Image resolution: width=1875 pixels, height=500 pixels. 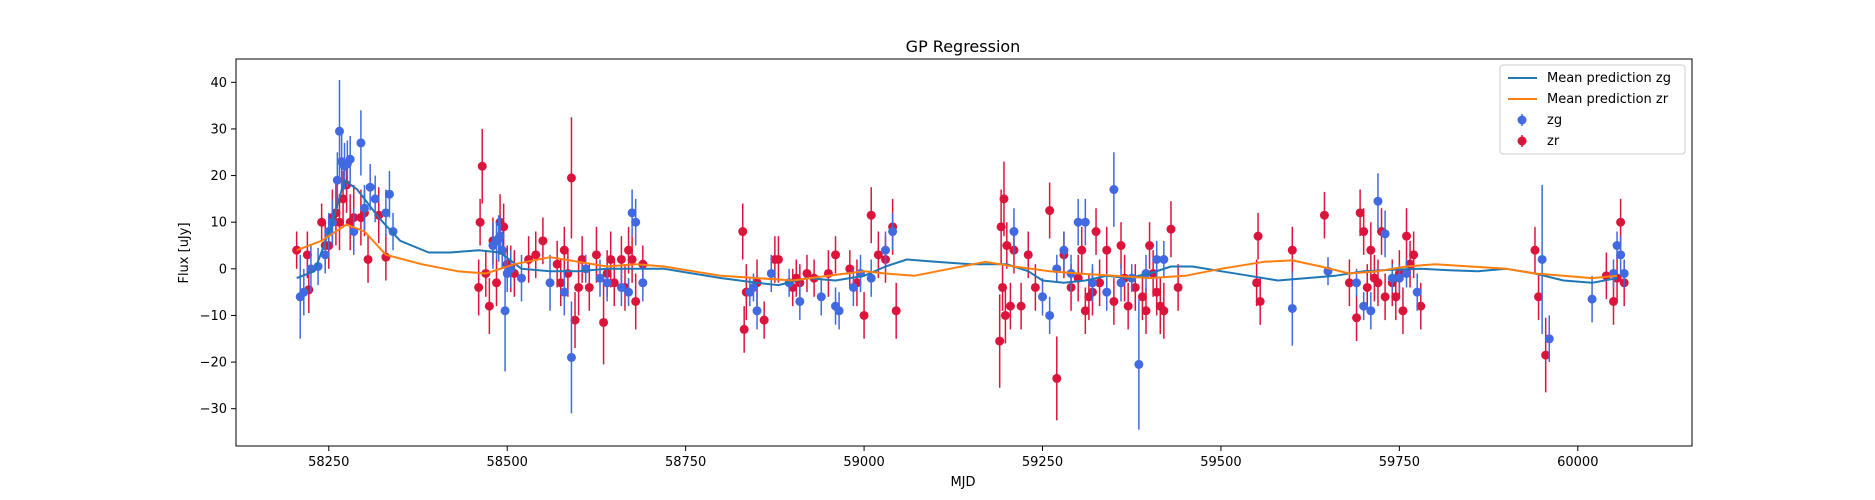 I want to click on legend-label-zg: zg, so click(x=1554, y=120).